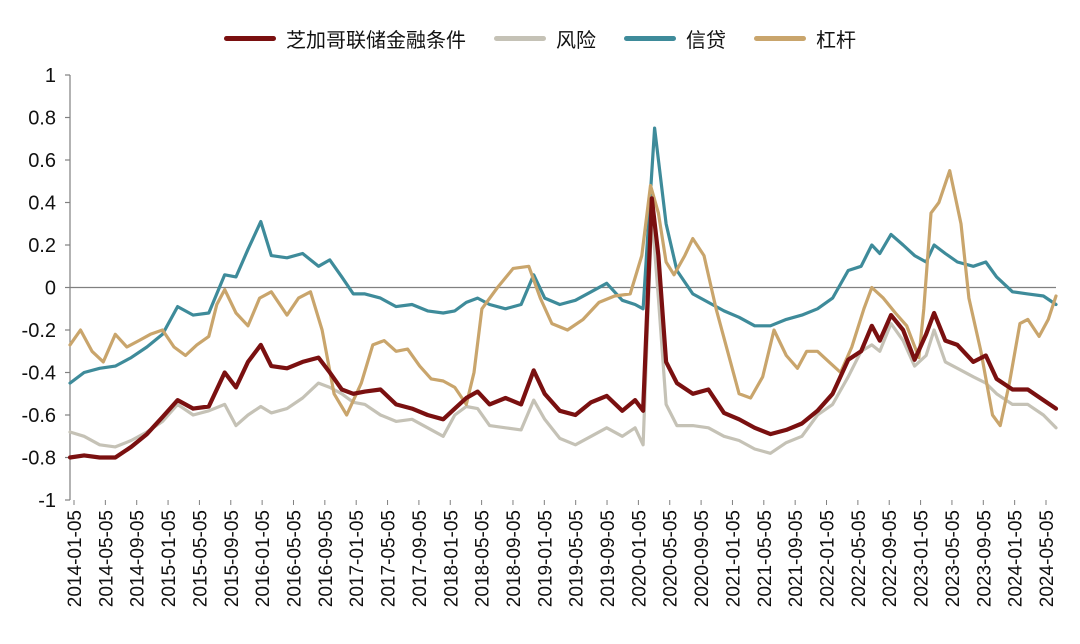 Image resolution: width=1080 pixels, height=644 pixels. What do you see at coordinates (376, 40) in the screenshot?
I see `legend-label-chicago-fci: 芝加哥联储金融条件` at bounding box center [376, 40].